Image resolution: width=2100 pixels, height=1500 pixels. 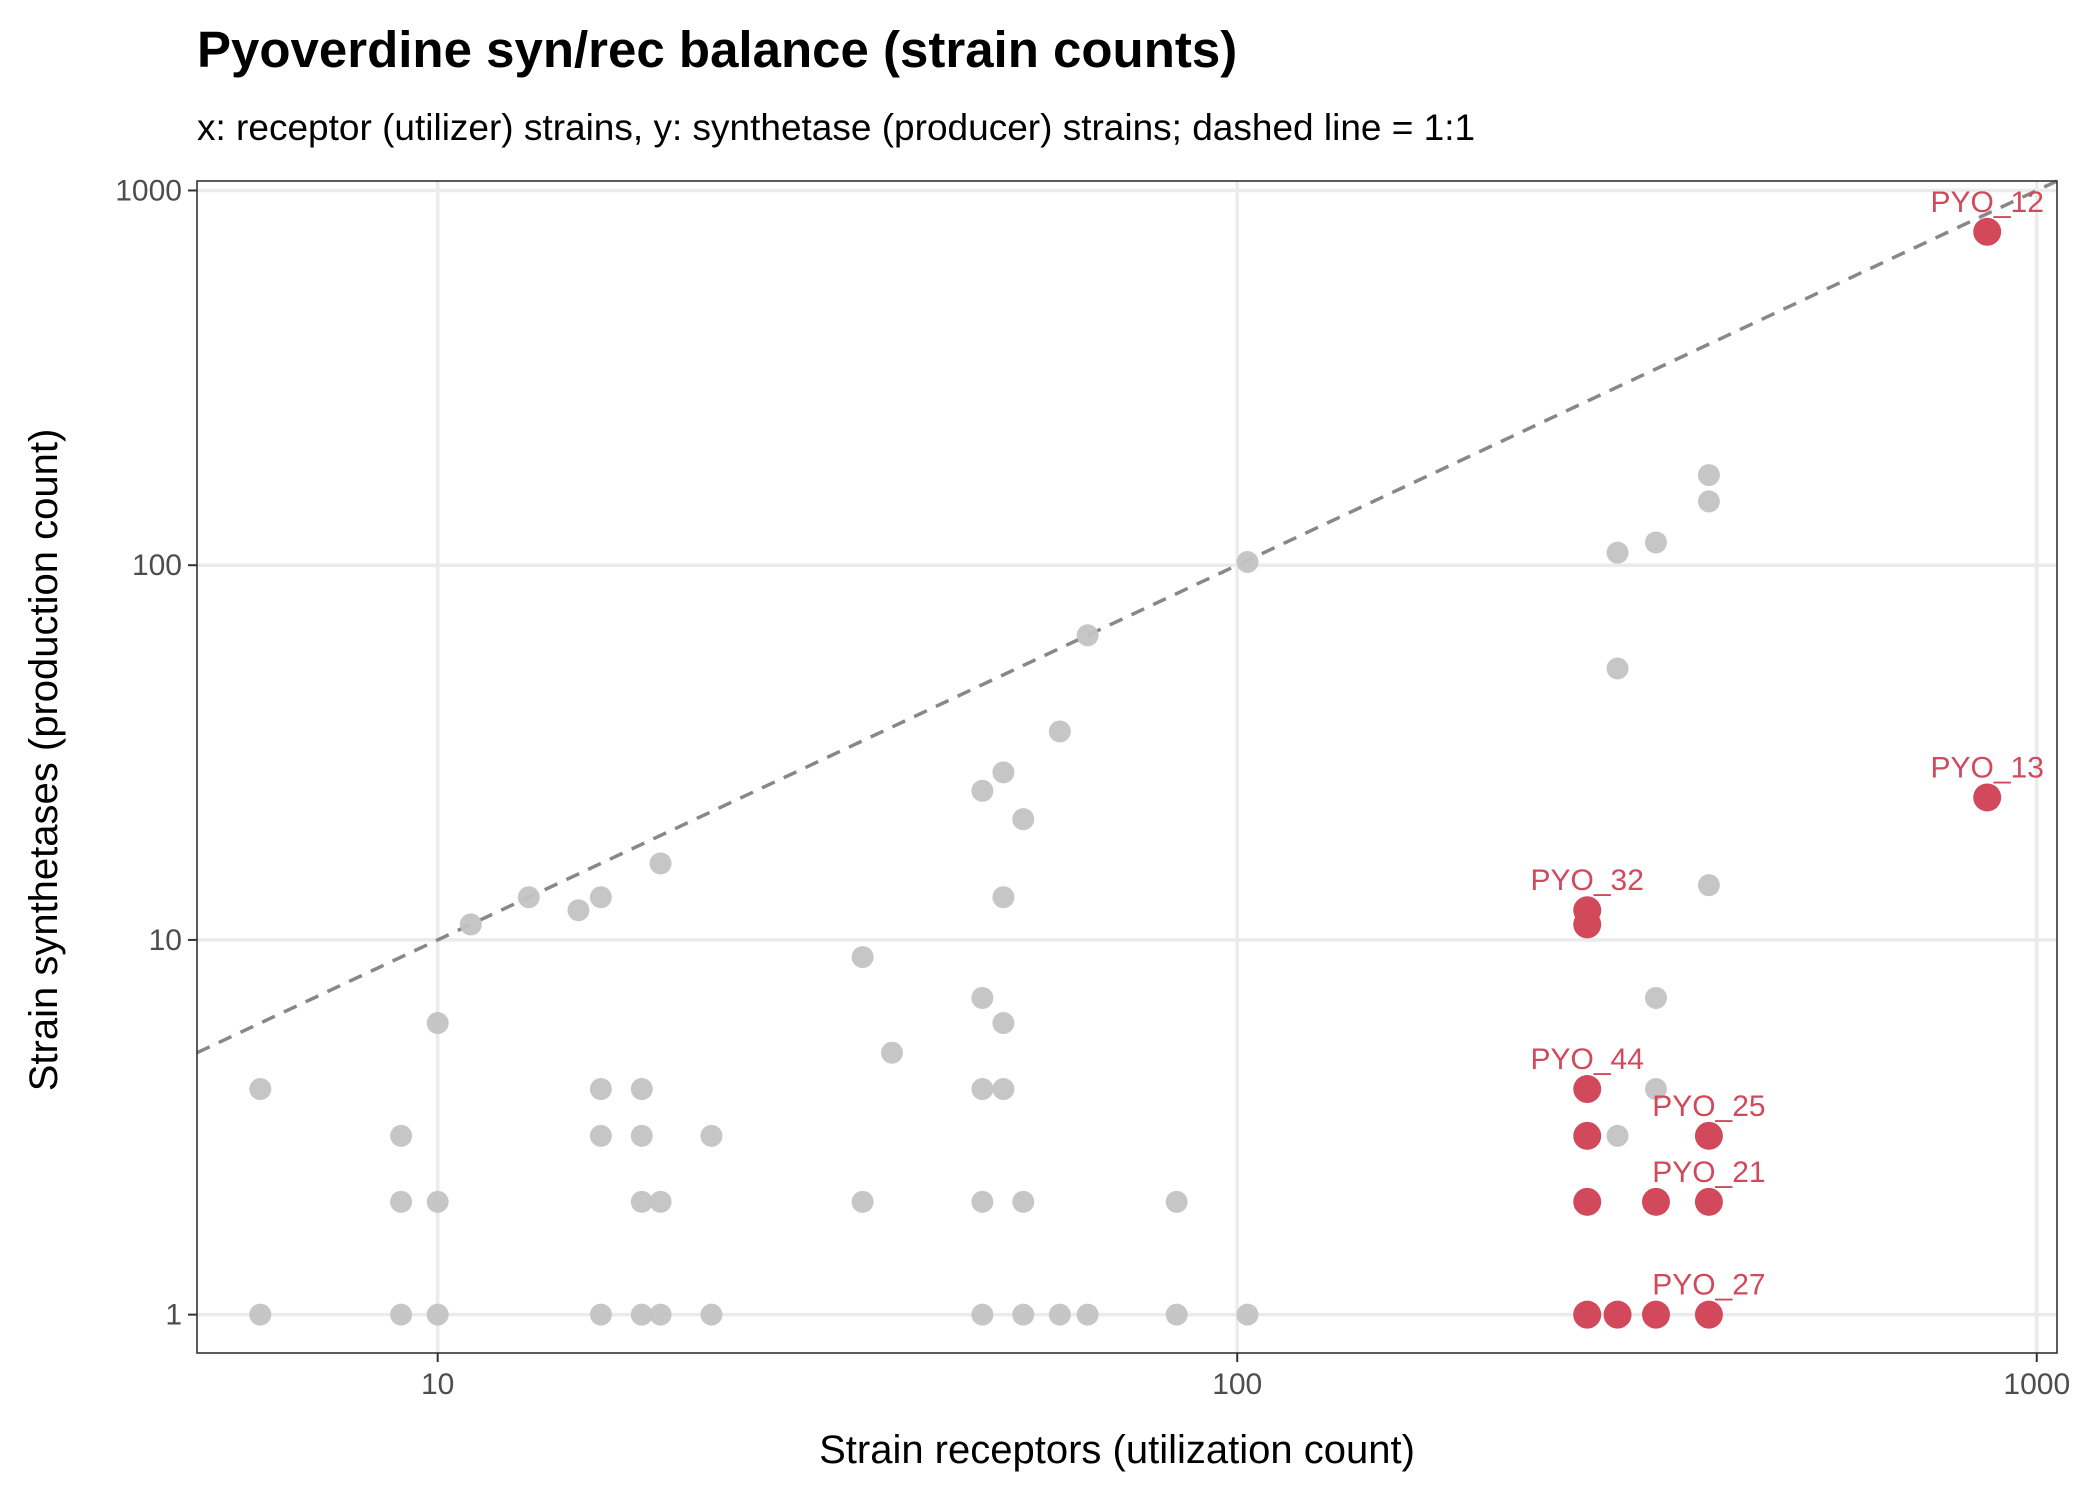 I want to click on x-tick-label: 10, so click(x=437, y=1384).